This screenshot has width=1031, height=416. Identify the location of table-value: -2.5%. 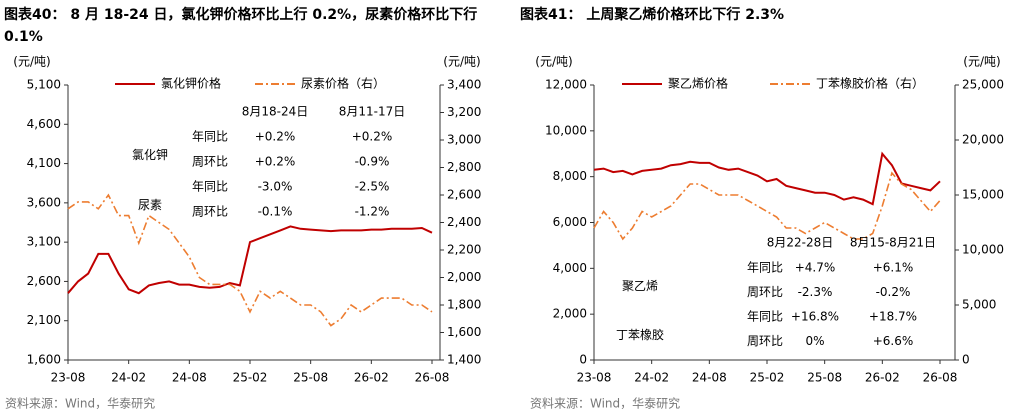
(372, 187).